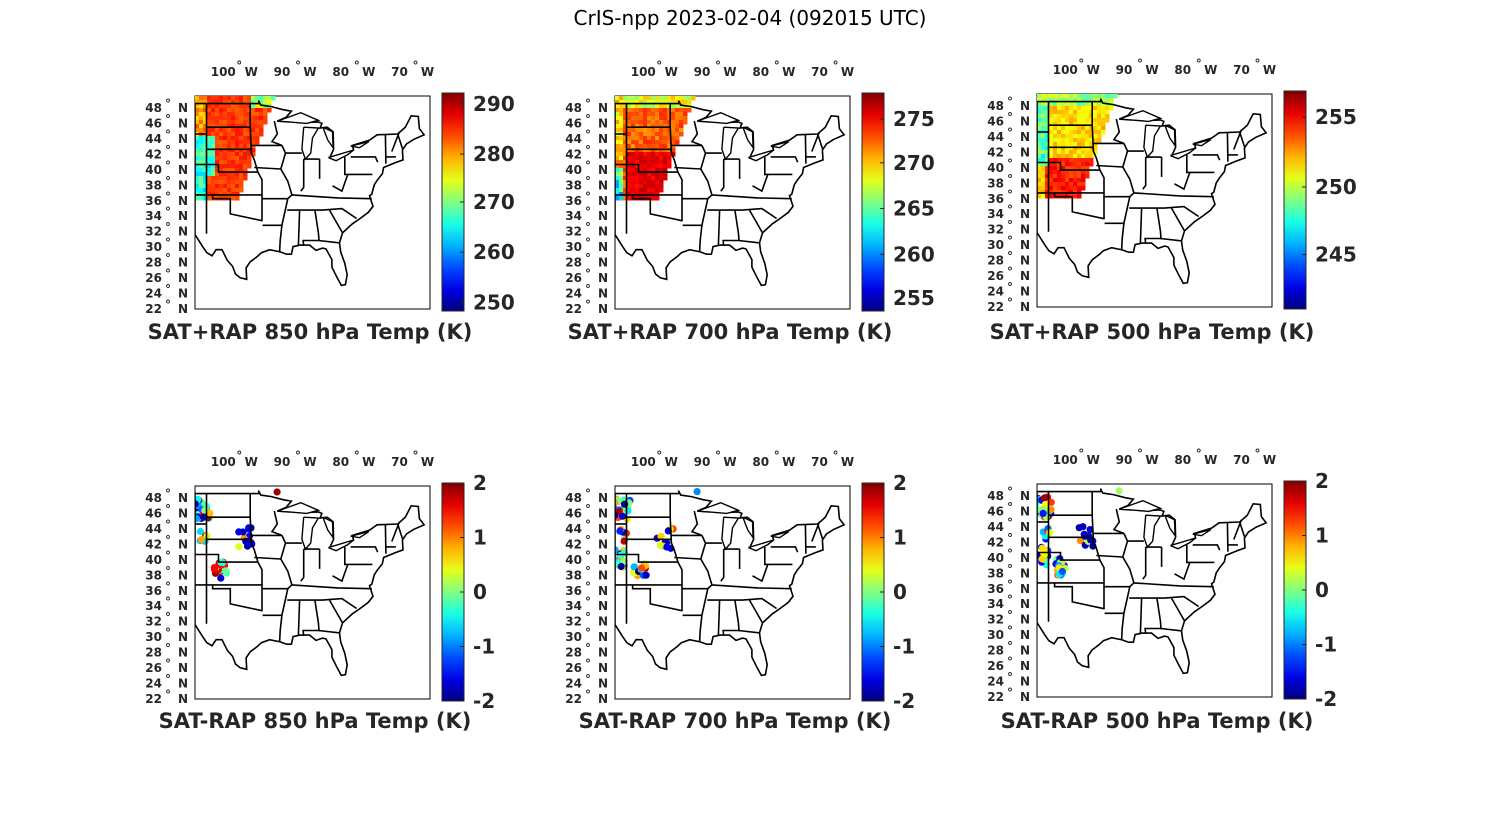  What do you see at coordinates (995, 276) in the screenshot?
I see `lat-tick-deg: 26` at bounding box center [995, 276].